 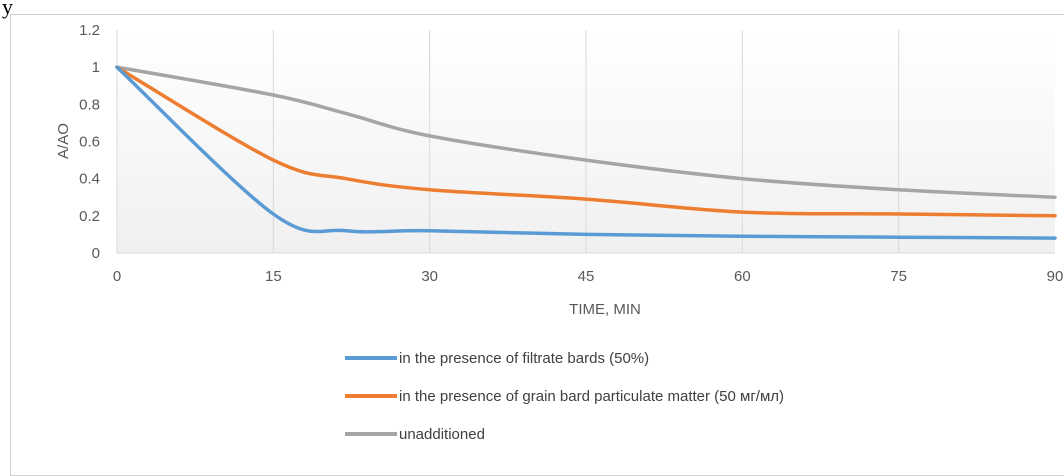 What do you see at coordinates (96, 253) in the screenshot?
I see `y-tick-label: 0` at bounding box center [96, 253].